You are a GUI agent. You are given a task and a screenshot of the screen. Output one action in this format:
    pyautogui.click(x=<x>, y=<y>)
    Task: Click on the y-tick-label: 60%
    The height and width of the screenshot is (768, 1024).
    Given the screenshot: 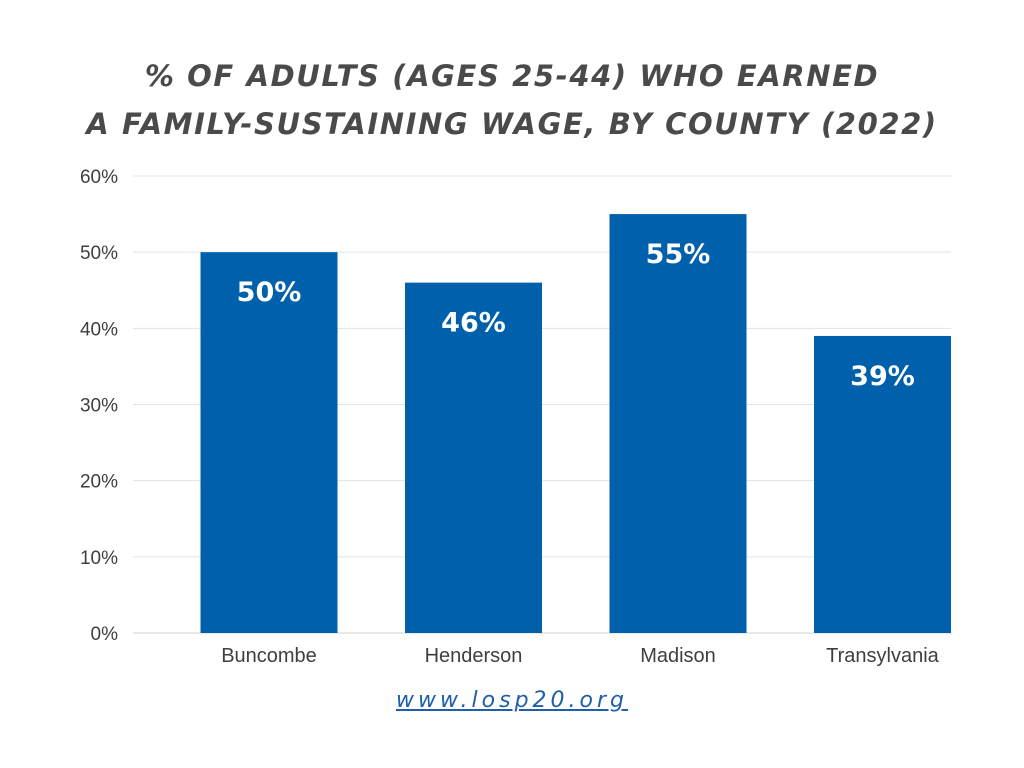 What is the action you would take?
    pyautogui.click(x=99, y=177)
    